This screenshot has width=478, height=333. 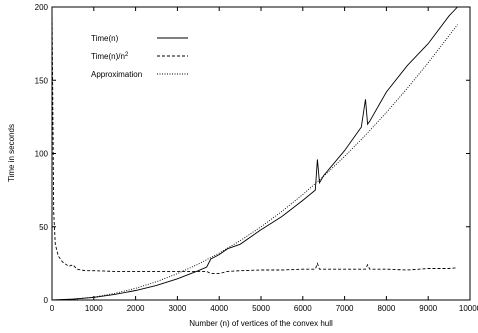 What do you see at coordinates (139, 56) in the screenshot?
I see `legend: Time(n) Time(n)/n2 Approximation` at bounding box center [139, 56].